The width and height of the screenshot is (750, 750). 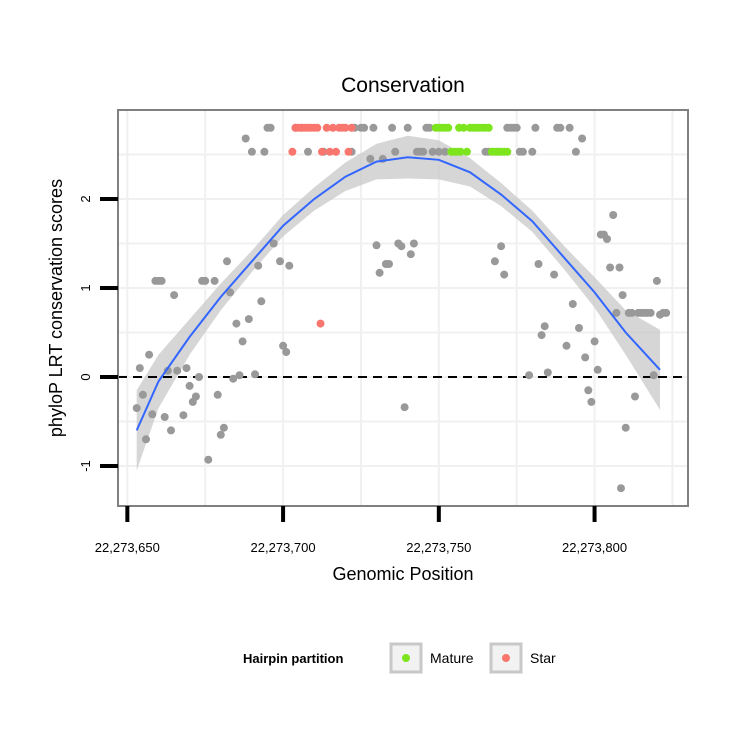 What do you see at coordinates (283, 547) in the screenshot?
I see `x-tick-label: 22,273,700` at bounding box center [283, 547].